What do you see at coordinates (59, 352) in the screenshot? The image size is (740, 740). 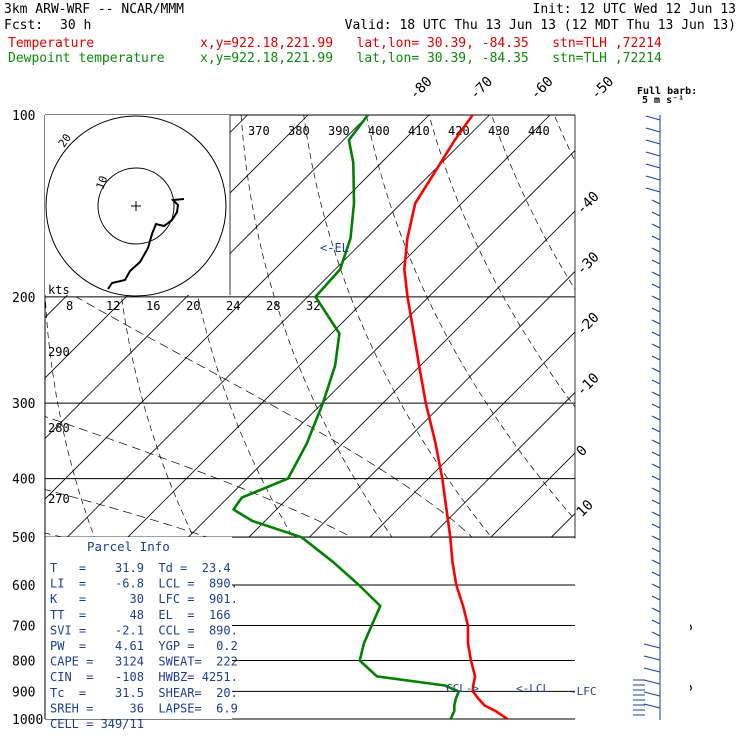 I see `theta-label: 290` at bounding box center [59, 352].